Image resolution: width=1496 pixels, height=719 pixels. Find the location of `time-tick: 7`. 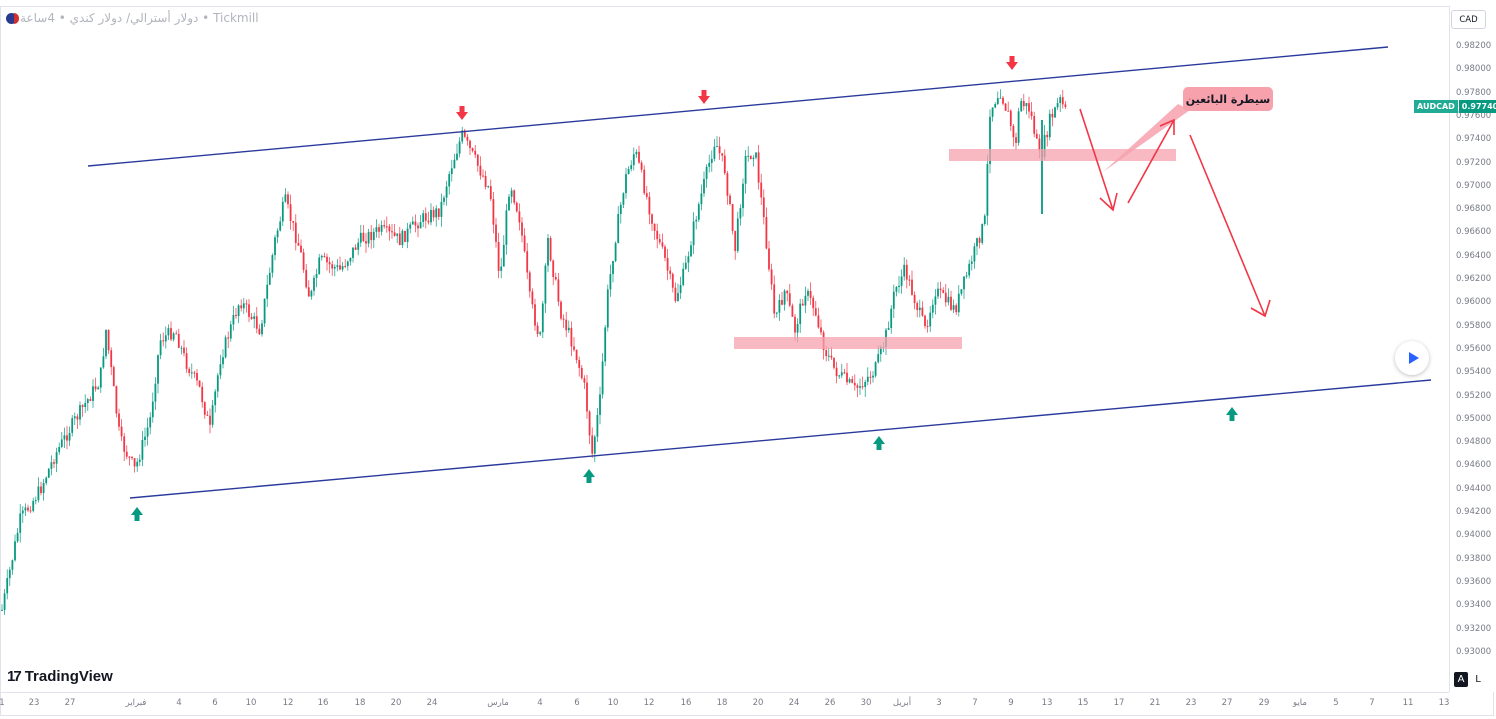

time-tick: 7 is located at coordinates (1372, 703).